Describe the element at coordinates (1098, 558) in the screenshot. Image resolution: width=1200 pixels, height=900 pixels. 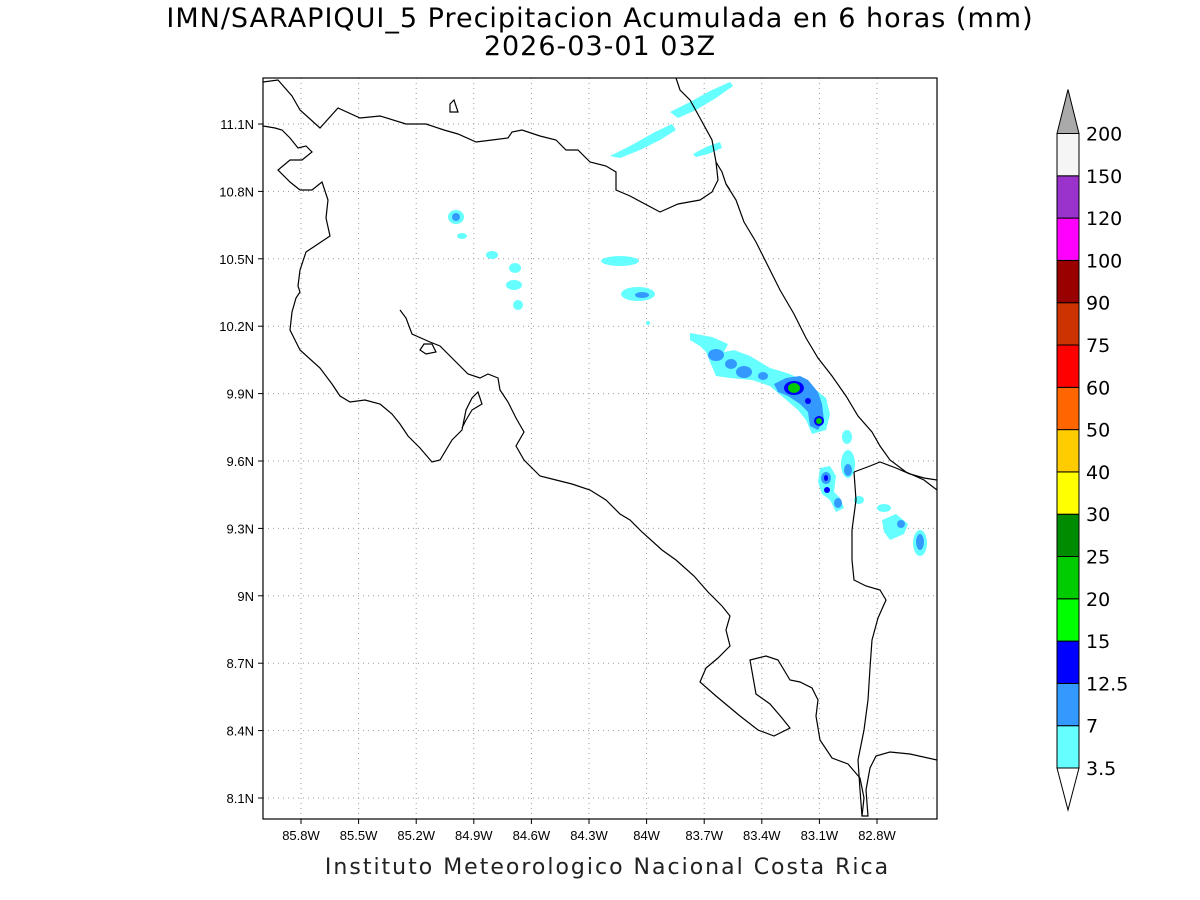
I see `legend-label: 25` at that location.